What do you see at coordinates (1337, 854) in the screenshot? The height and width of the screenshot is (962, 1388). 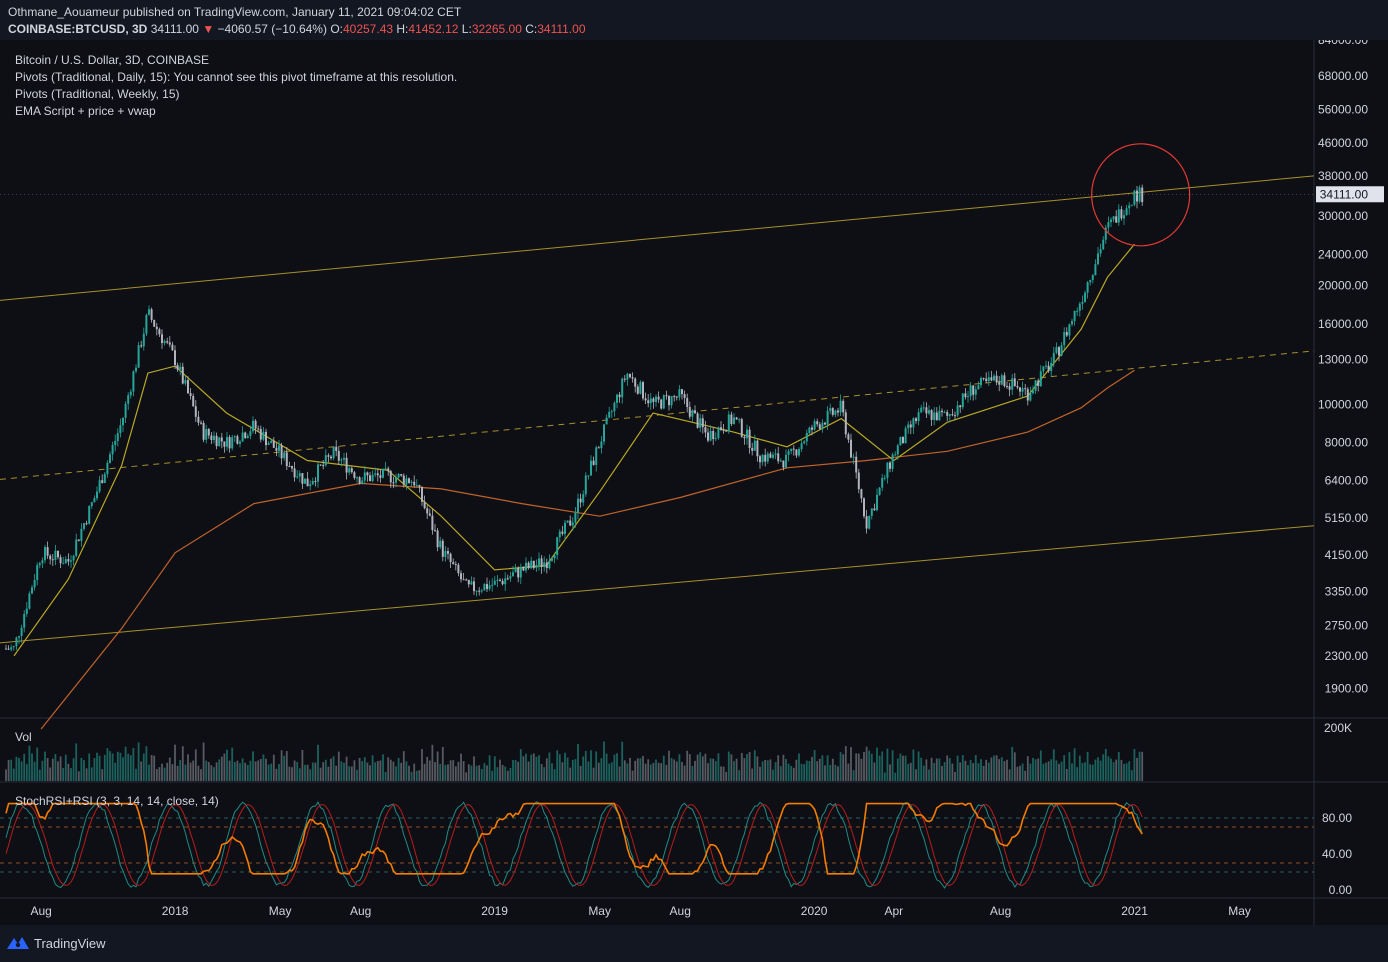 I see `rsi-tick-label: 40.00` at bounding box center [1337, 854].